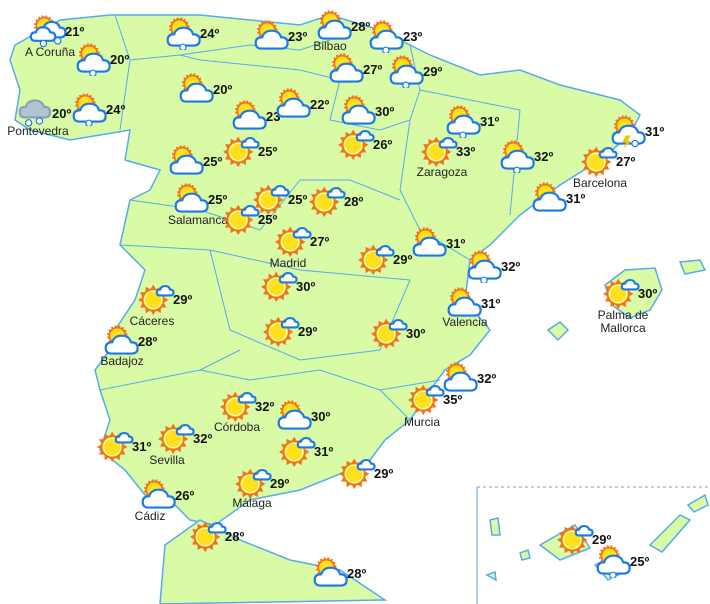  Describe the element at coordinates (442, 172) in the screenshot. I see `city-label: Zaragoza` at that location.